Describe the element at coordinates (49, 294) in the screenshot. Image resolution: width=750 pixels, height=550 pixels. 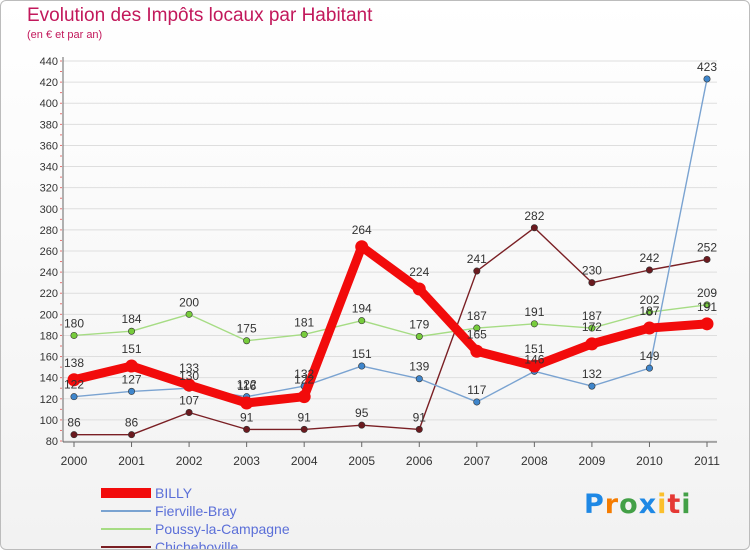
I see `y-tick-label-220: 220` at that location.